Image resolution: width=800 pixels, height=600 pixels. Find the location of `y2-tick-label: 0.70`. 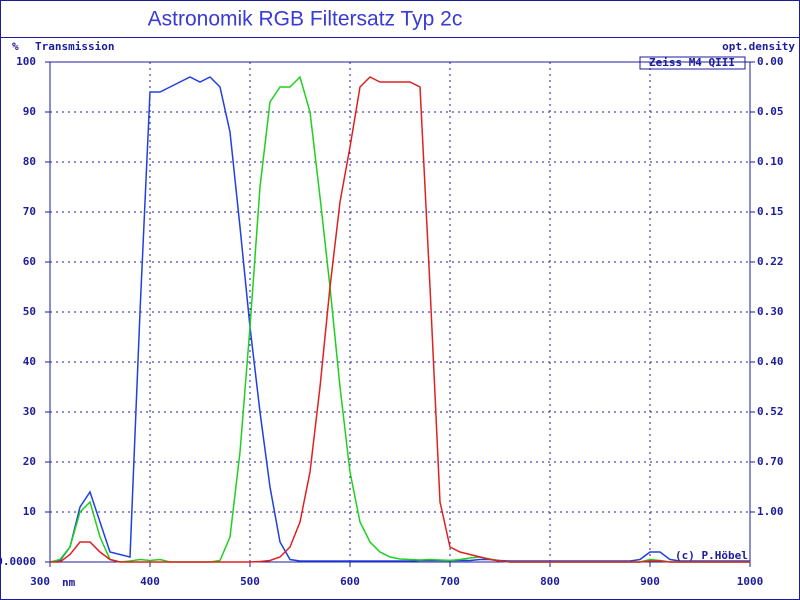

y2-tick-label: 0.70 is located at coordinates (770, 461).